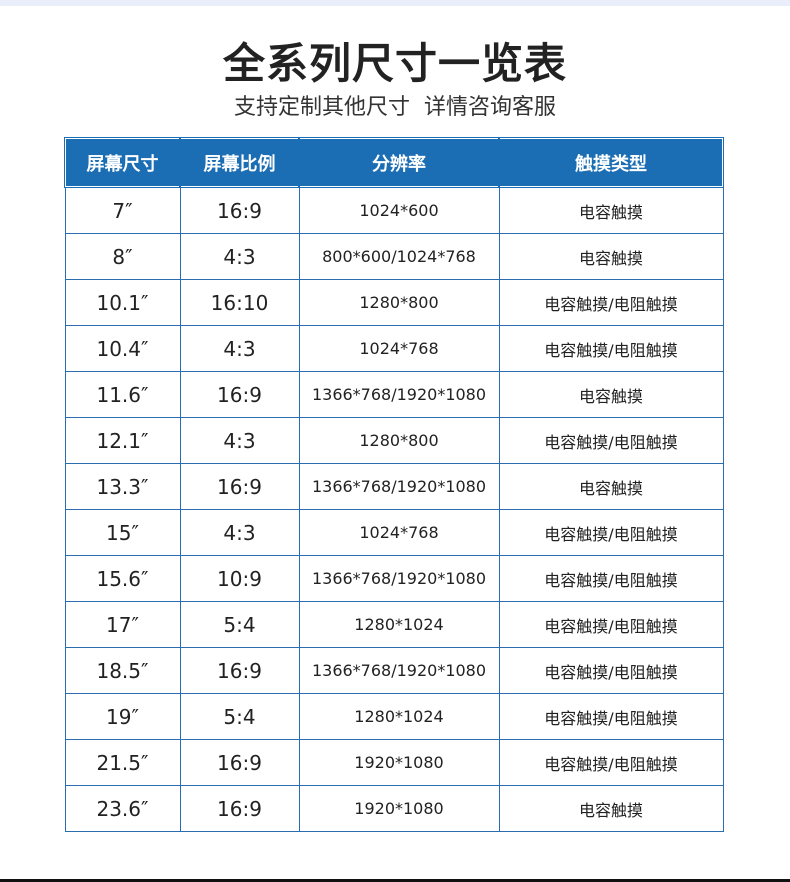 The image size is (790, 882). What do you see at coordinates (122, 210) in the screenshot?
I see `screen-size-cell: 7″` at bounding box center [122, 210].